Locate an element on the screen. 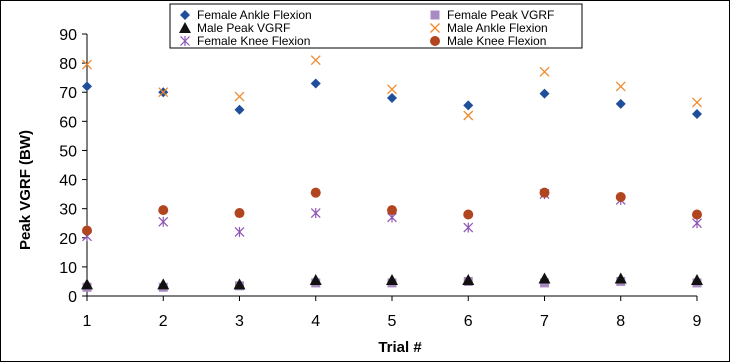  x-tick-label: 7 is located at coordinates (544, 321).